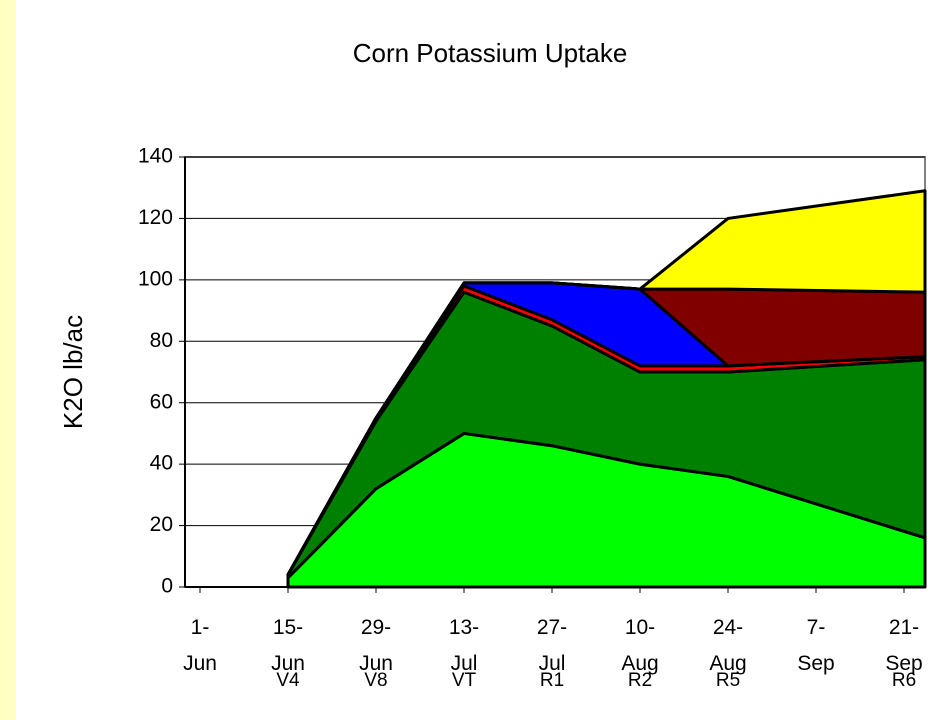  I want to click on x-tick-label: 10- Aug, so click(640, 645).